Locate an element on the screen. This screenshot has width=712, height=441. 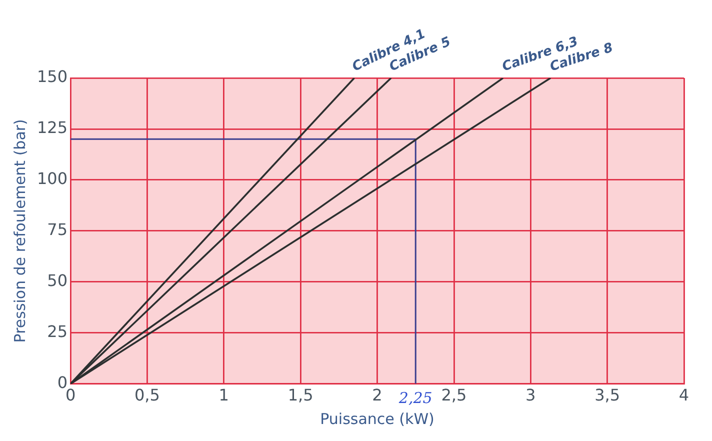
y-tick-label: 50 is located at coordinates (57, 280).